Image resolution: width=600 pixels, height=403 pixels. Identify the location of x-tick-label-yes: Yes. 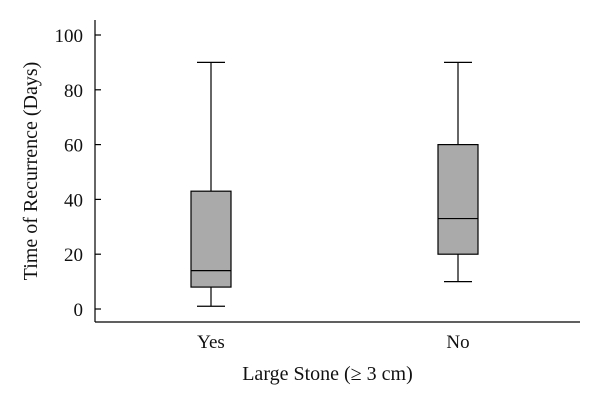
(211, 342).